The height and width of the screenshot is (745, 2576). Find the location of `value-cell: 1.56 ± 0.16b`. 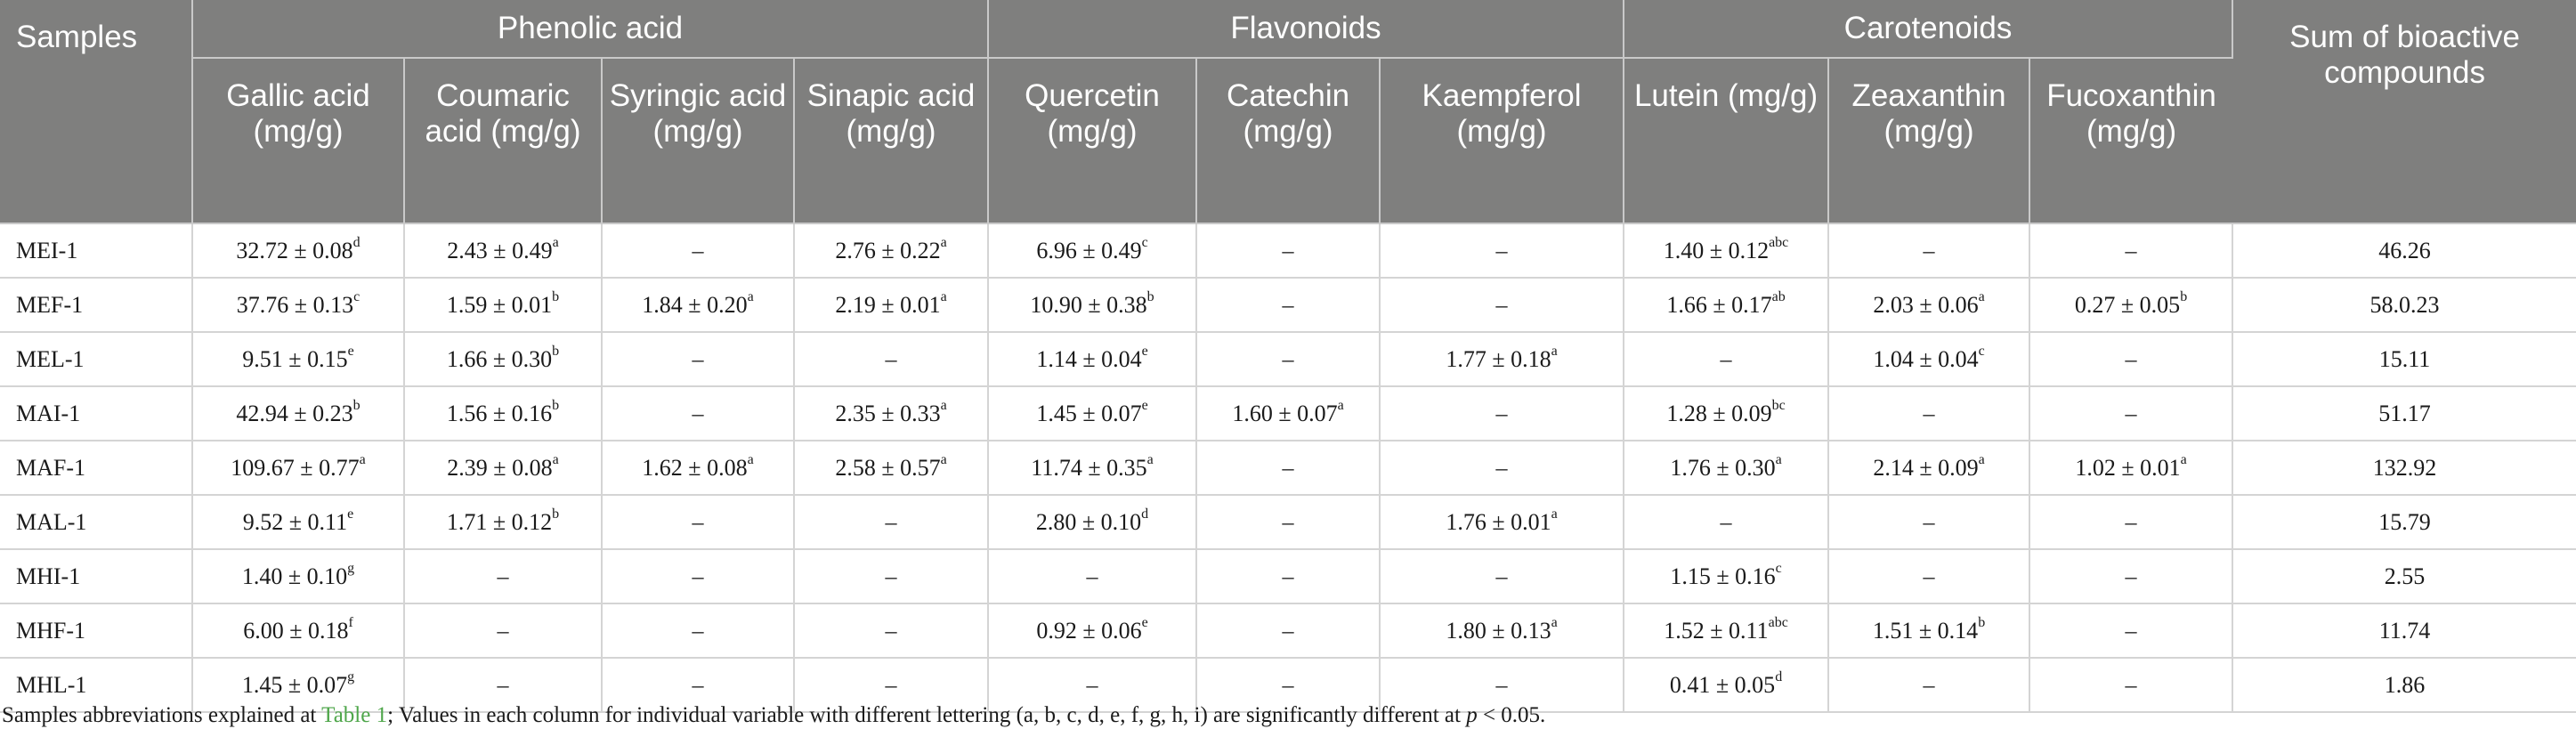

value-cell: 1.56 ± 0.16b is located at coordinates (504, 413).